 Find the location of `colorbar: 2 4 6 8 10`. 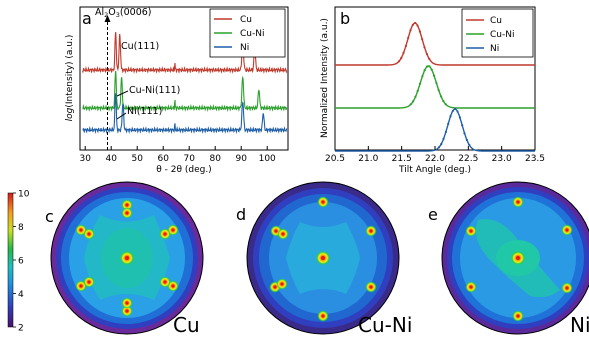

colorbar: 2 4 6 8 10 is located at coordinates (18, 262).